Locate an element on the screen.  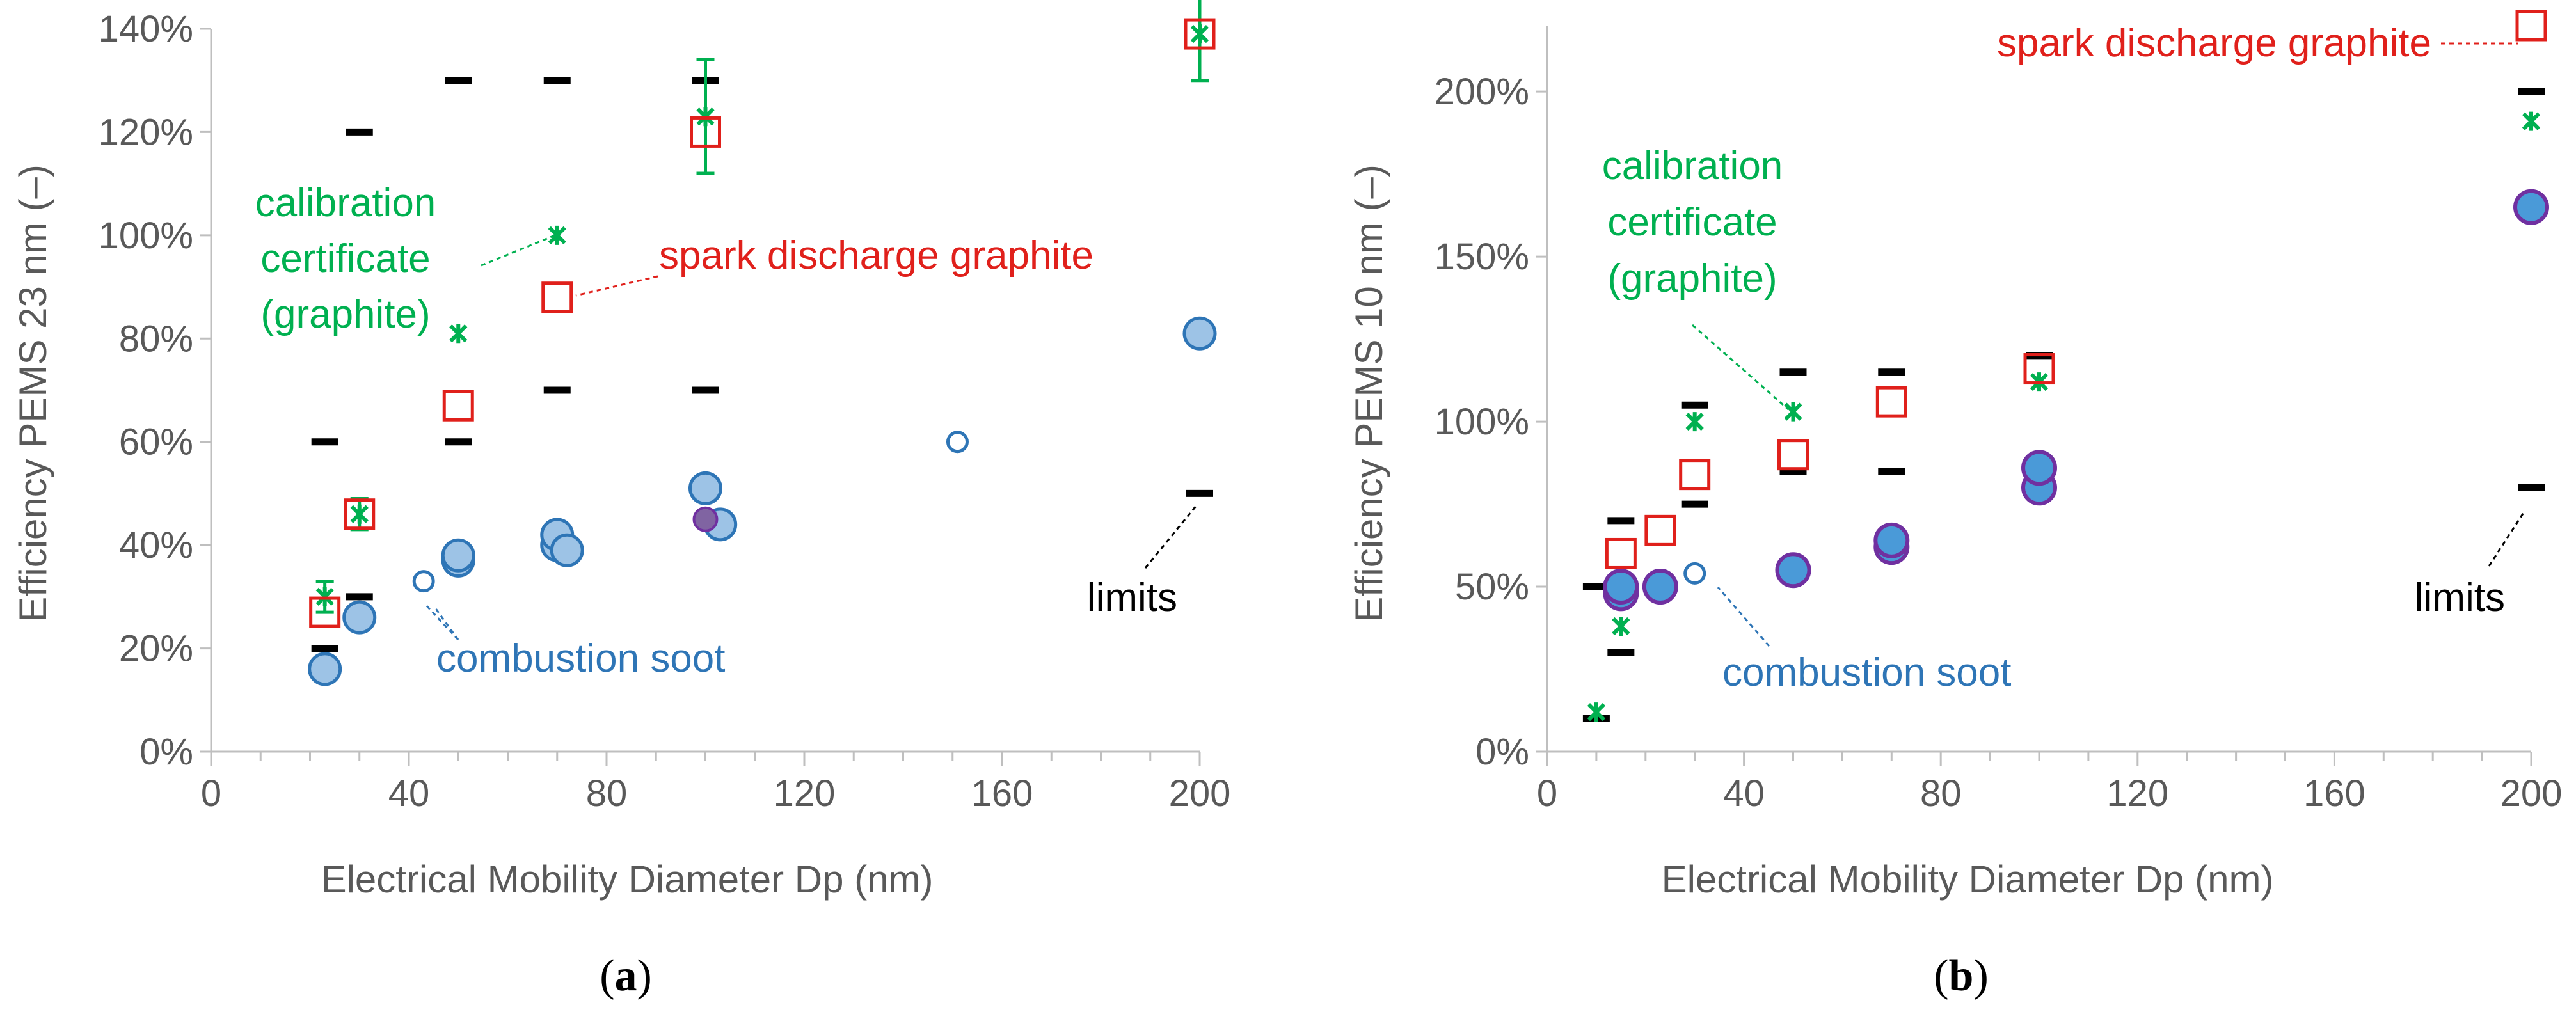
panel-b-x-tick-label: 0 is located at coordinates (1547, 793).